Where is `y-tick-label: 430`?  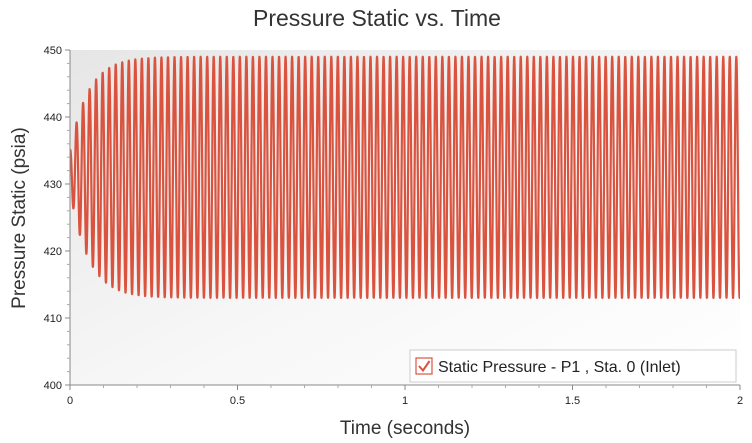
y-tick-label: 430 is located at coordinates (53, 185).